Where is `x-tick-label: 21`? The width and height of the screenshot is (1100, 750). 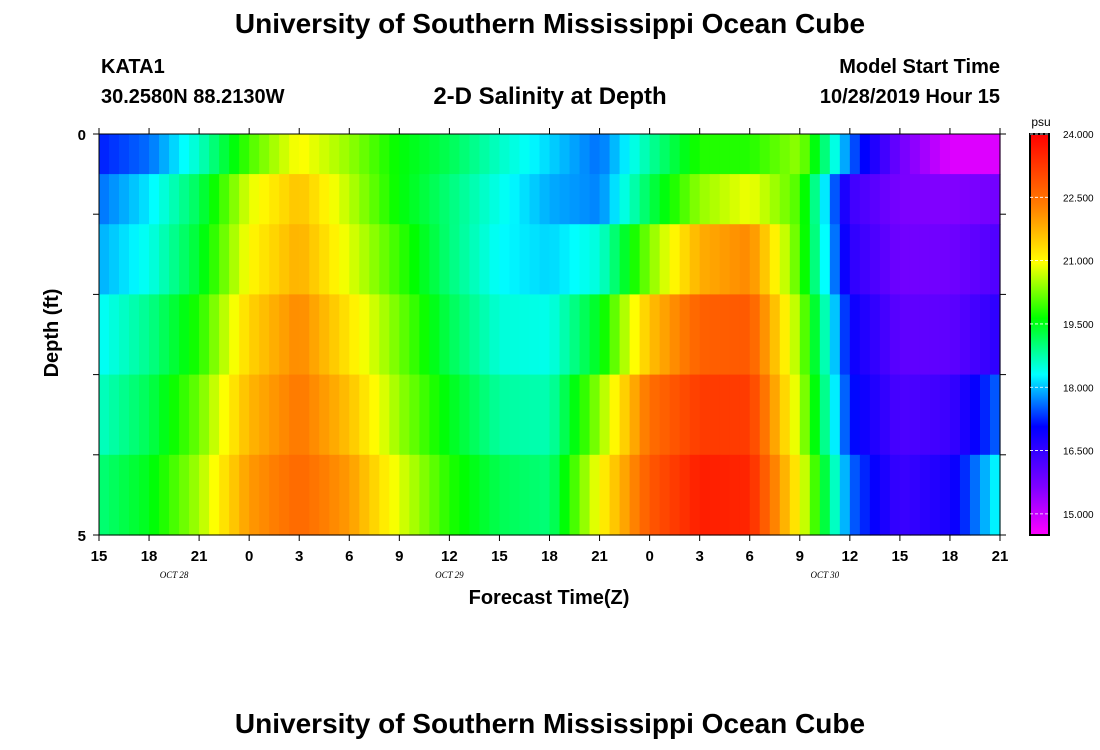 x-tick-label: 21 is located at coordinates (599, 556).